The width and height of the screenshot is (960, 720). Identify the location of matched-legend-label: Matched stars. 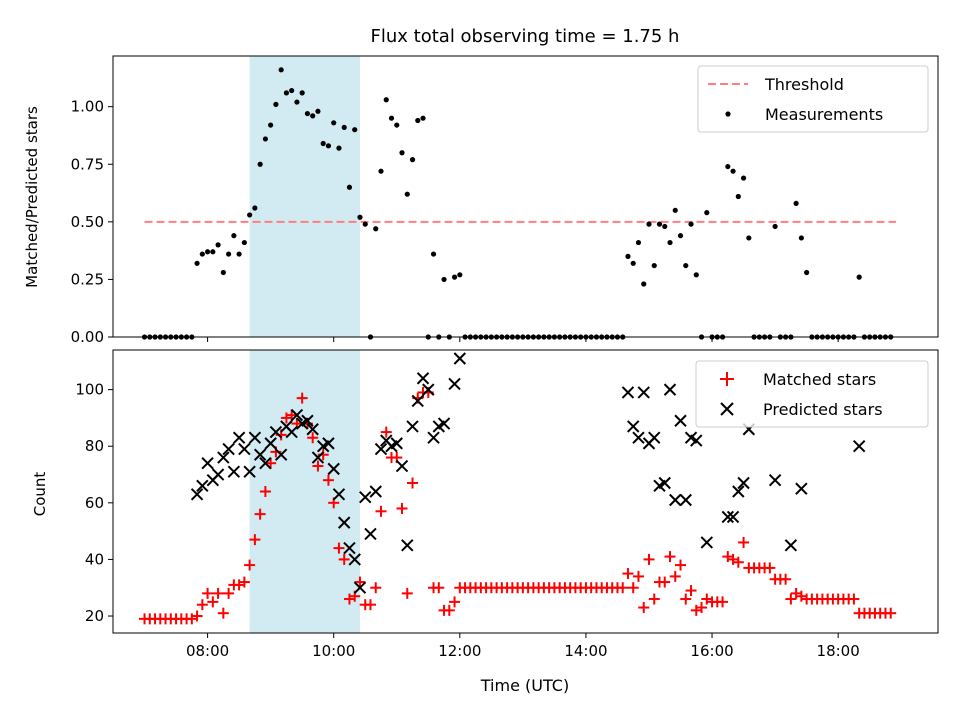
(819, 379).